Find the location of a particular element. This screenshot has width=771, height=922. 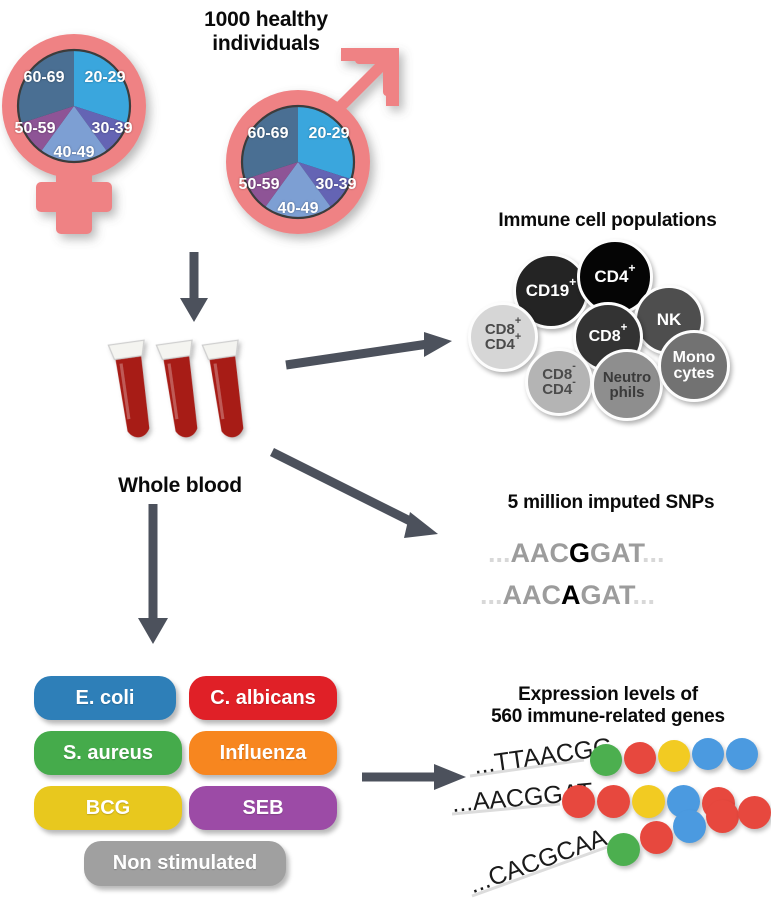

expression-heading-line2: 560 immune-related genes is located at coordinates (608, 716).